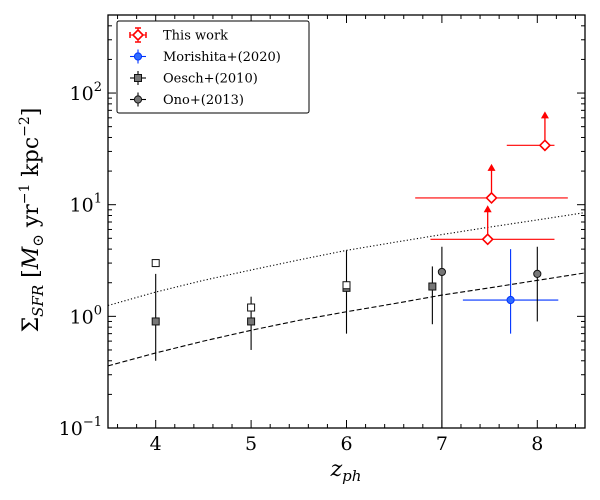 The width and height of the screenshot is (600, 500). I want to click on legend-box, so click(213, 67).